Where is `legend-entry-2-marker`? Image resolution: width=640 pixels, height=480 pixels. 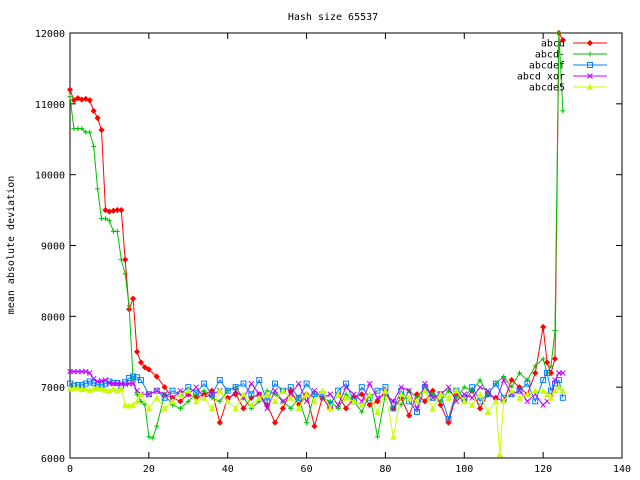
legend-entry-2-marker is located at coordinates (590, 54).